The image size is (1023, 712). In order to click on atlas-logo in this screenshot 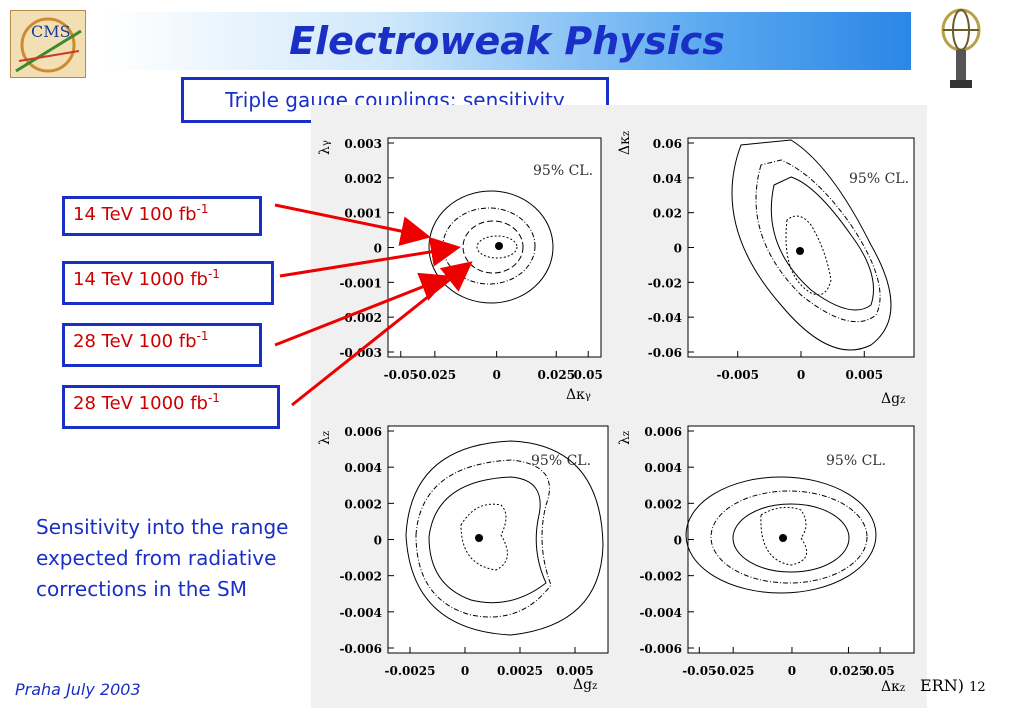, I will do `click(961, 49)`.